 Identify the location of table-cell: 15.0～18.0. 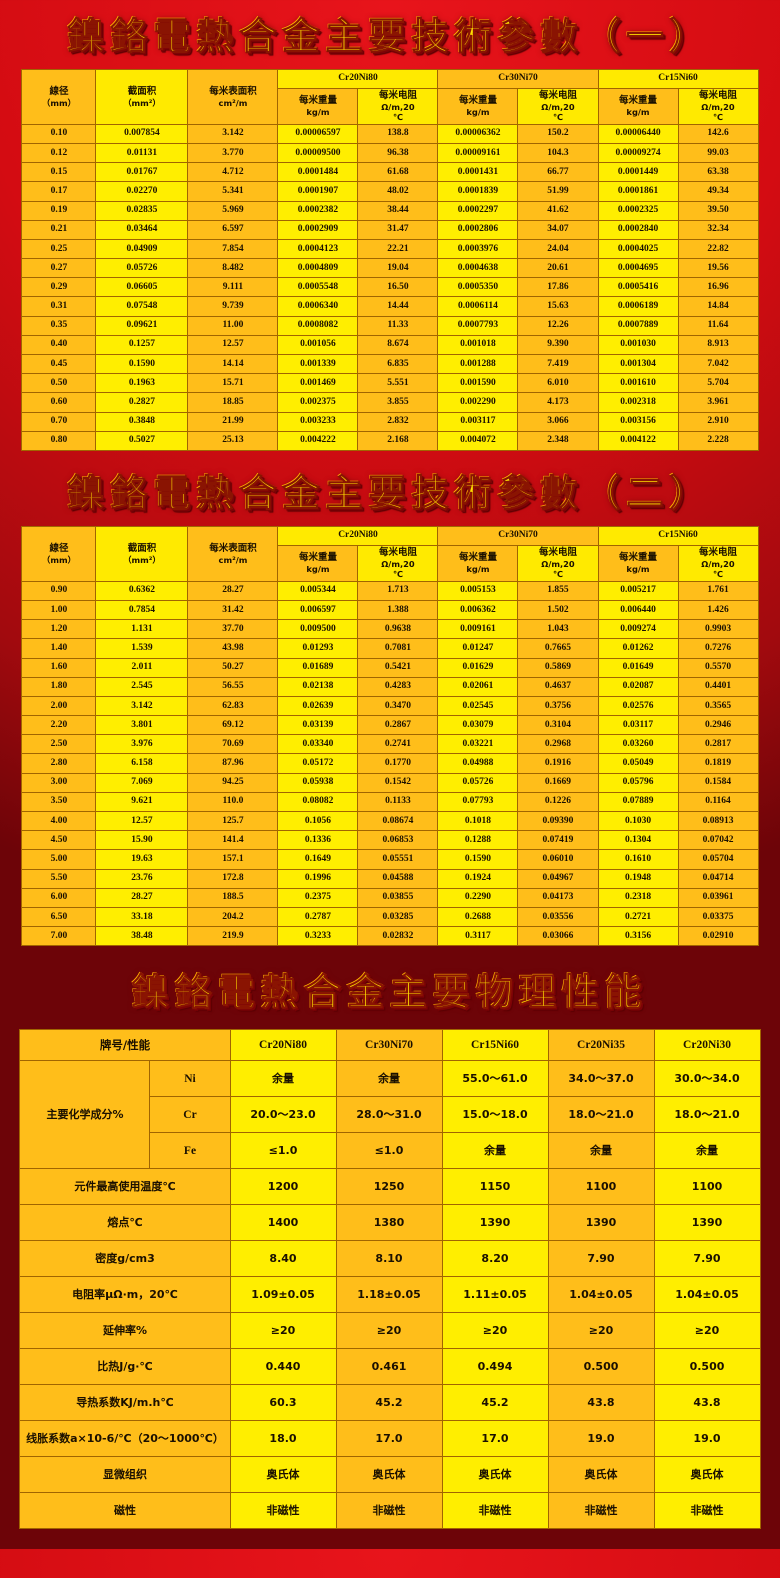
(495, 1115).